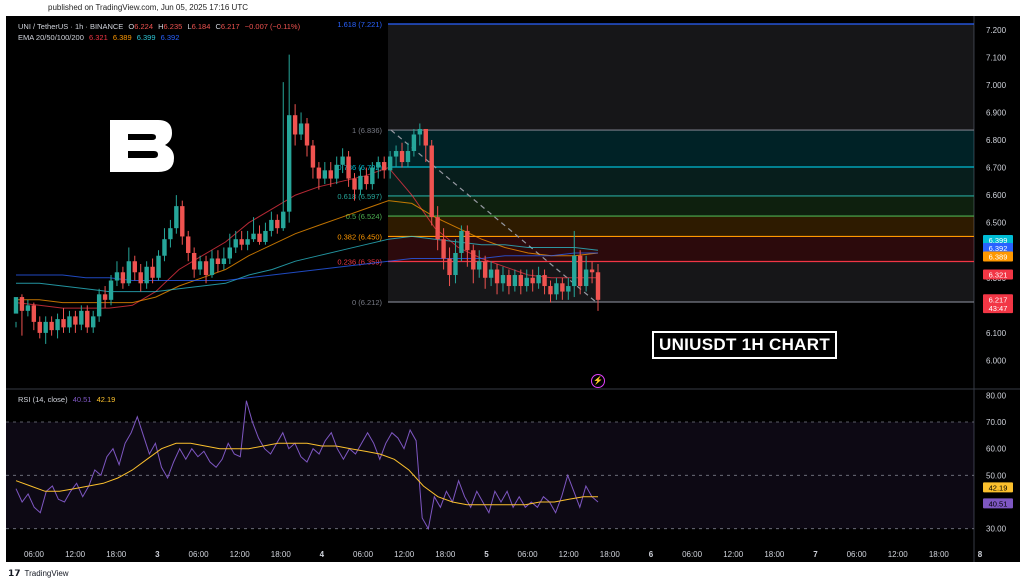 This screenshot has width=1024, height=584. Describe the element at coordinates (998, 274) in the screenshot. I see `price-label-text: 6.321` at that location.